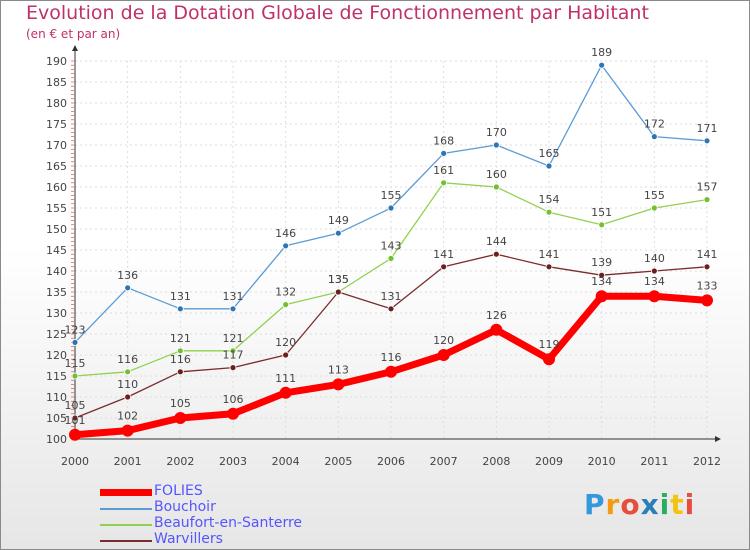  Describe the element at coordinates (75, 461) in the screenshot. I see `x-tick-label: 2000` at that location.